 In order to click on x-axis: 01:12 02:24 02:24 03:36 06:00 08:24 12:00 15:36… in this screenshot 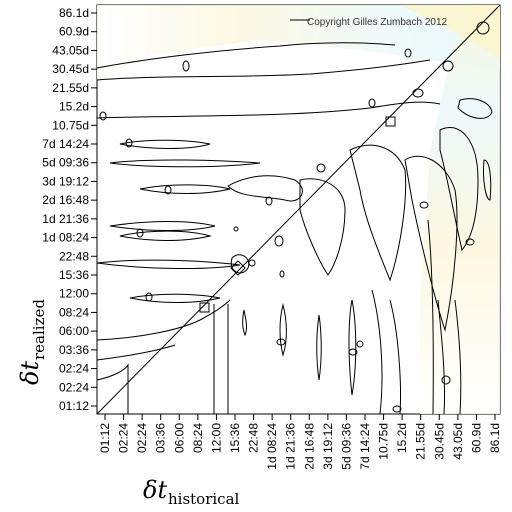, I will do `click(300, 442)`.